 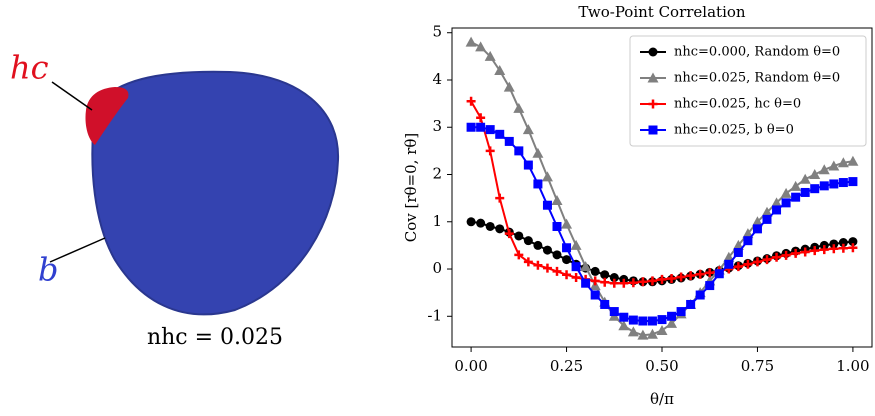 What do you see at coordinates (734, 130) in the screenshot?
I see `legend-label: nhc=0.025, b θ=0` at bounding box center [734, 130].